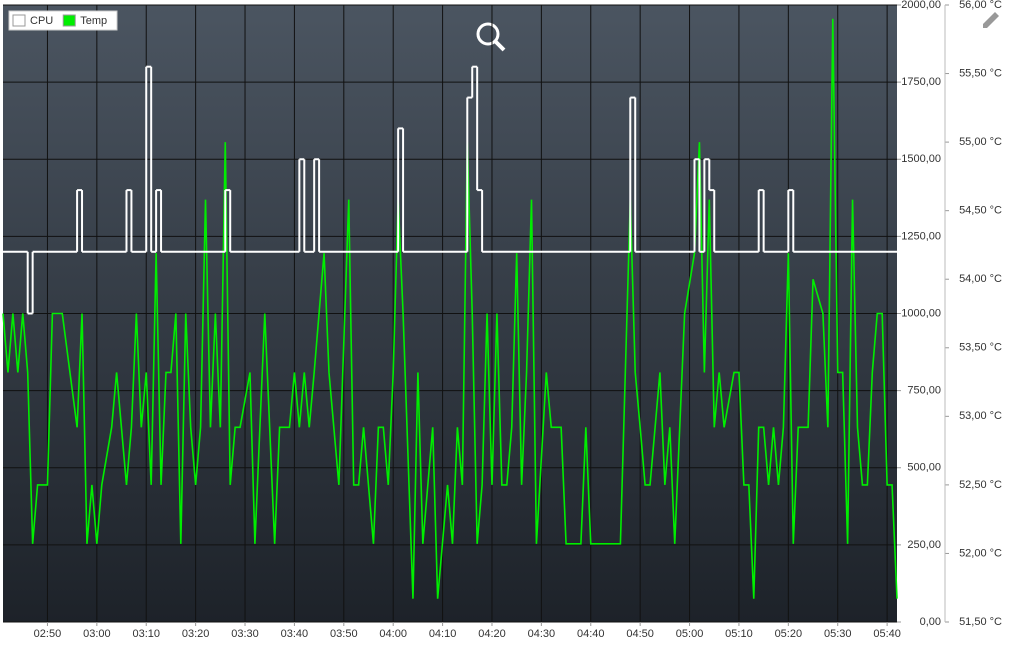 Image resolution: width=1014 pixels, height=646 pixels. Describe the element at coordinates (924, 468) in the screenshot. I see `y-tick-label: 500,00` at that location.